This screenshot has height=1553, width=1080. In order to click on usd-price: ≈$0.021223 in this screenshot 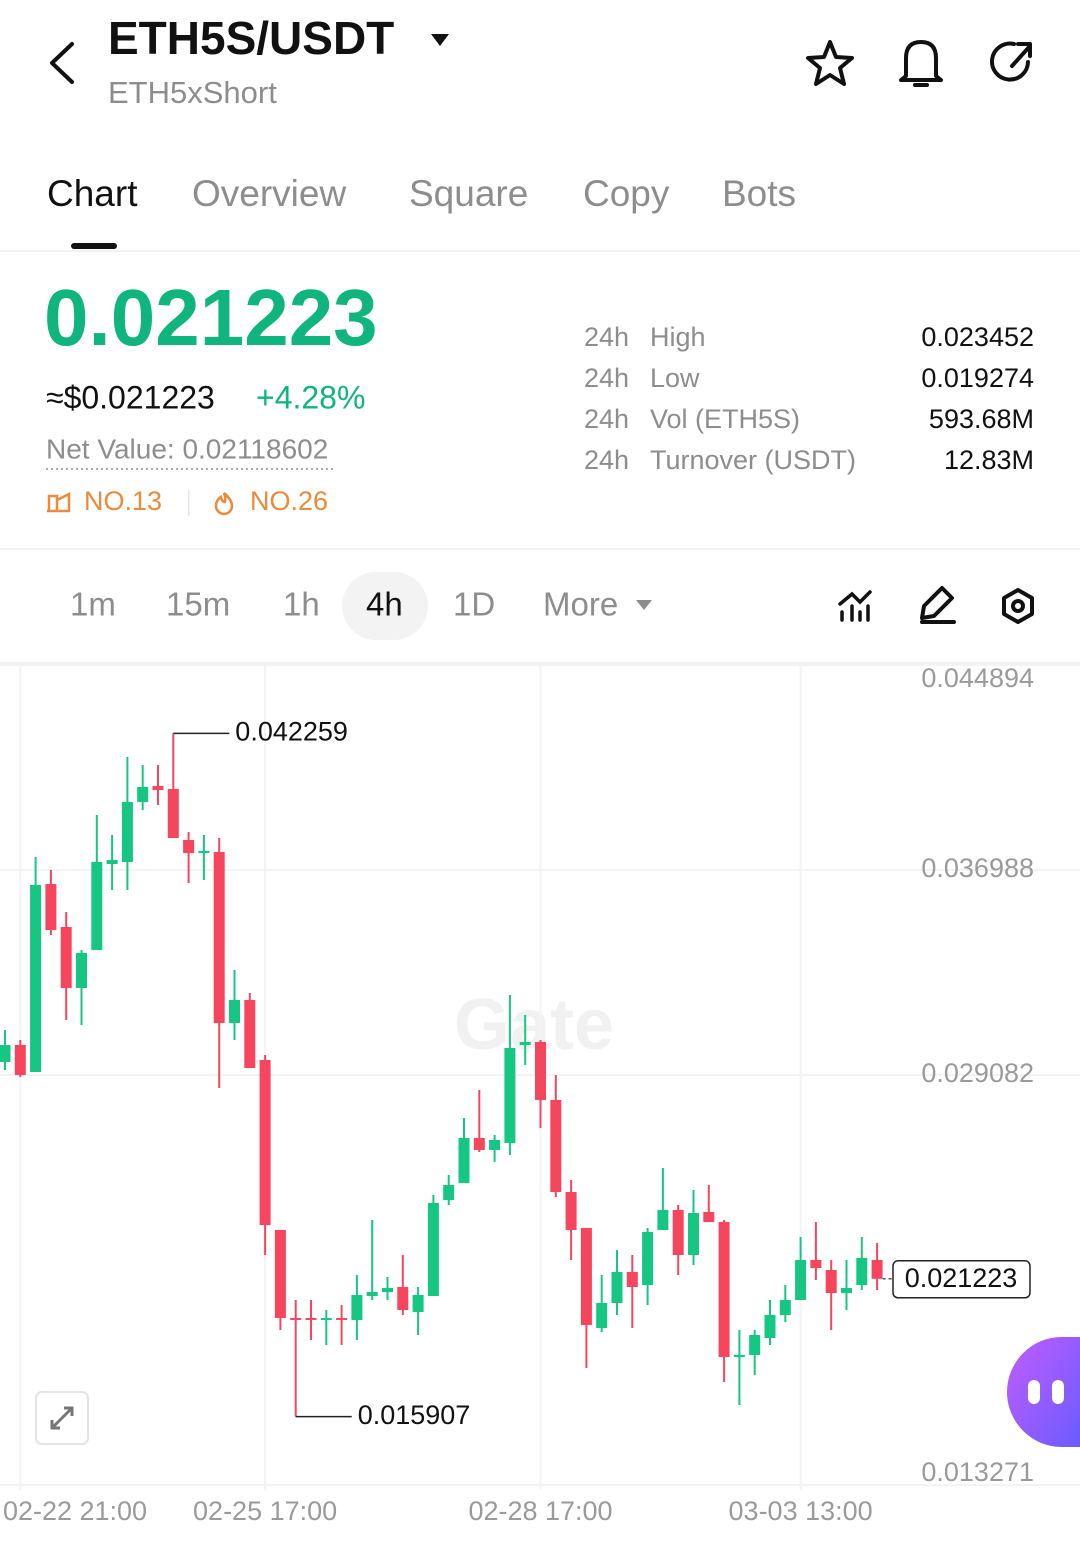, I will do `click(130, 397)`.